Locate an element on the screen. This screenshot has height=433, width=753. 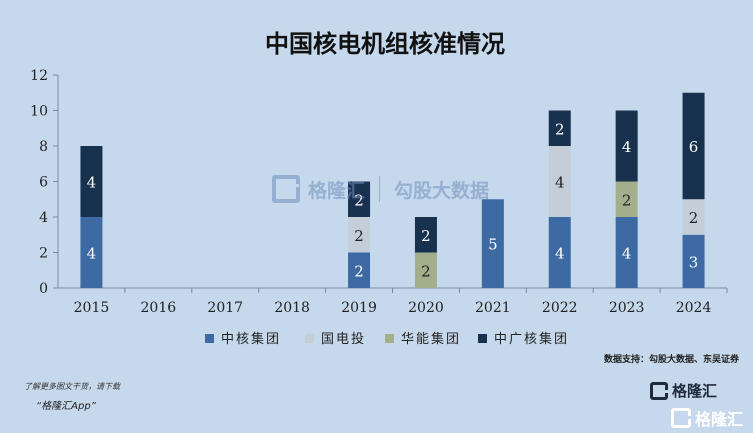
x-tick-label: 2020 is located at coordinates (426, 308).